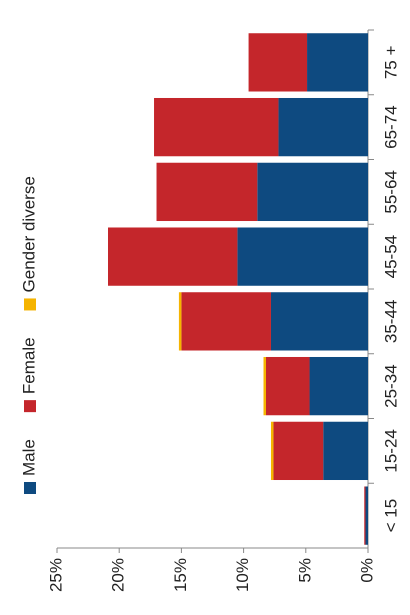 Image resolution: width=410 pixels, height=615 pixels. Describe the element at coordinates (390, 385) in the screenshot. I see `x-tick-label: 25-34` at that location.